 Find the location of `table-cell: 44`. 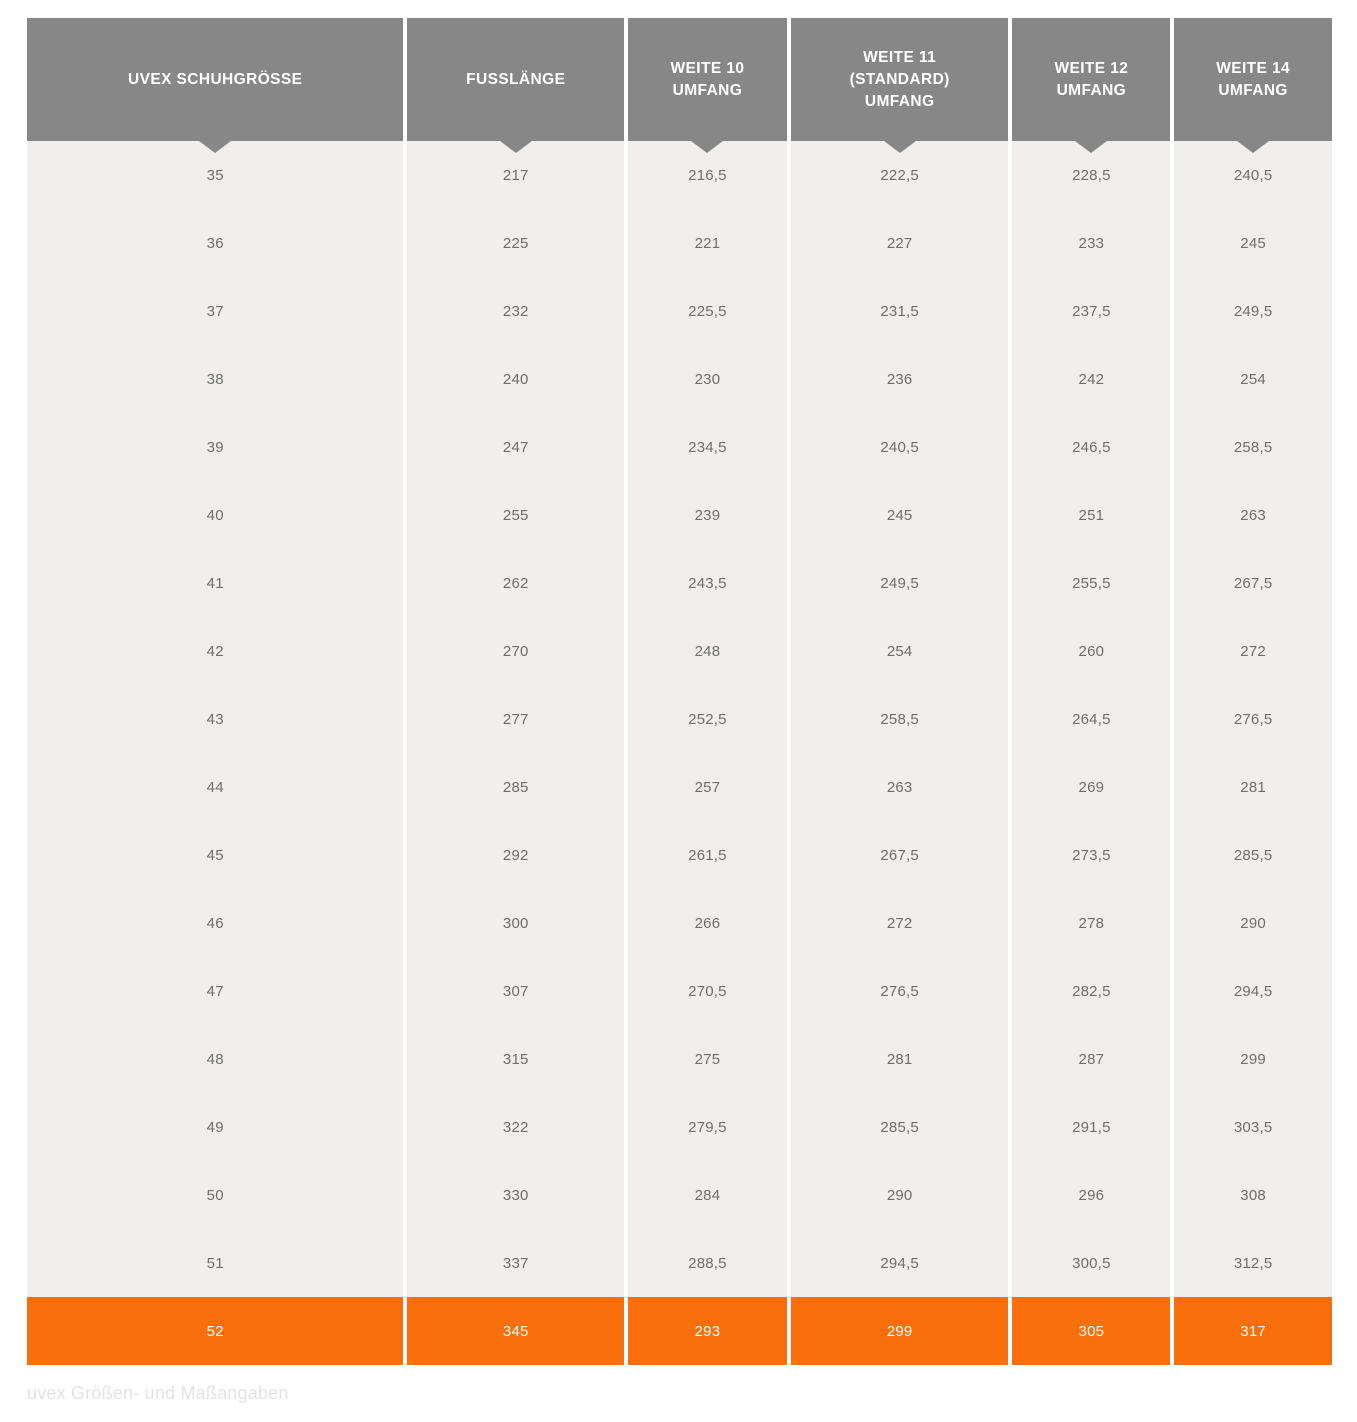

table-cell: 44 is located at coordinates (215, 787).